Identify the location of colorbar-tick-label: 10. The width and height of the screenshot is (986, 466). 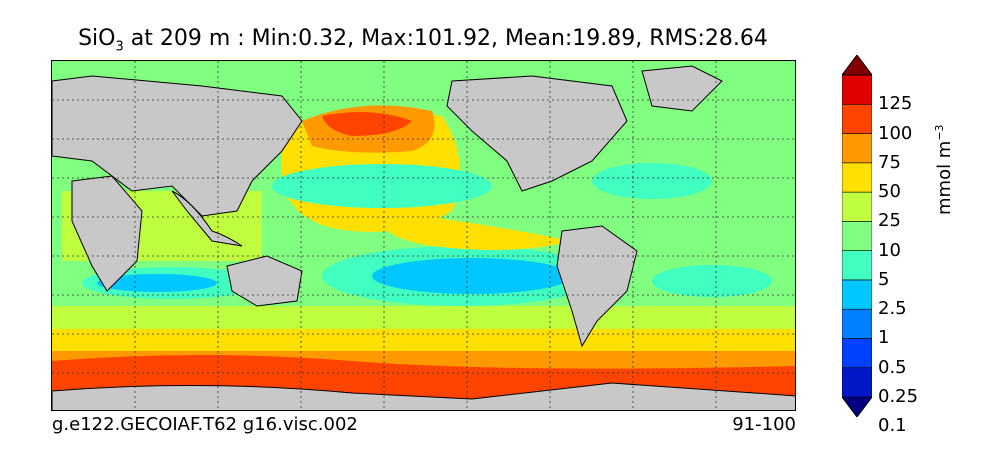
(889, 250).